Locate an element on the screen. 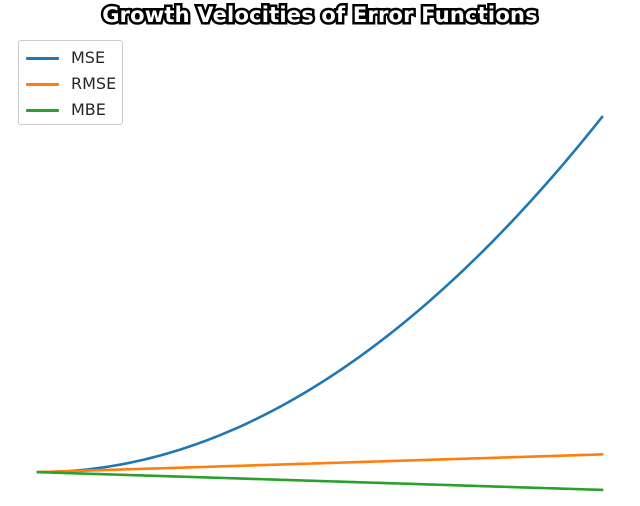  legend-swatch-rmse is located at coordinates (42, 84).